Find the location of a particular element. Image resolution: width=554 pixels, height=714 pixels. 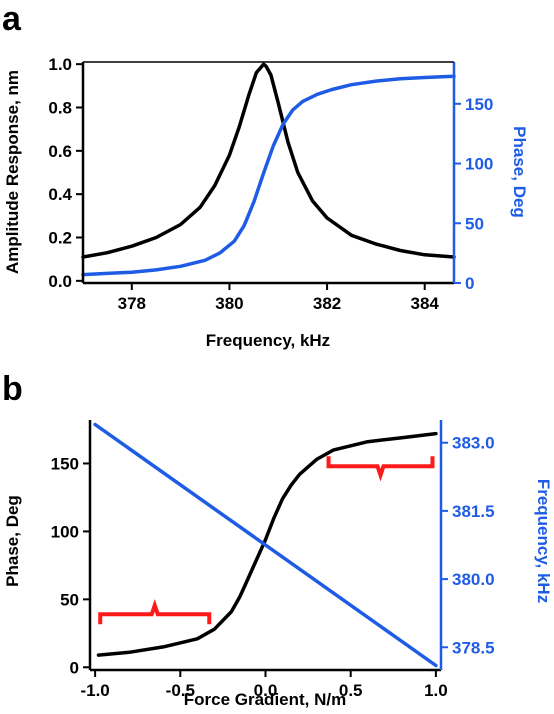

left-y-tick-label: 1.0 is located at coordinates (60, 64).